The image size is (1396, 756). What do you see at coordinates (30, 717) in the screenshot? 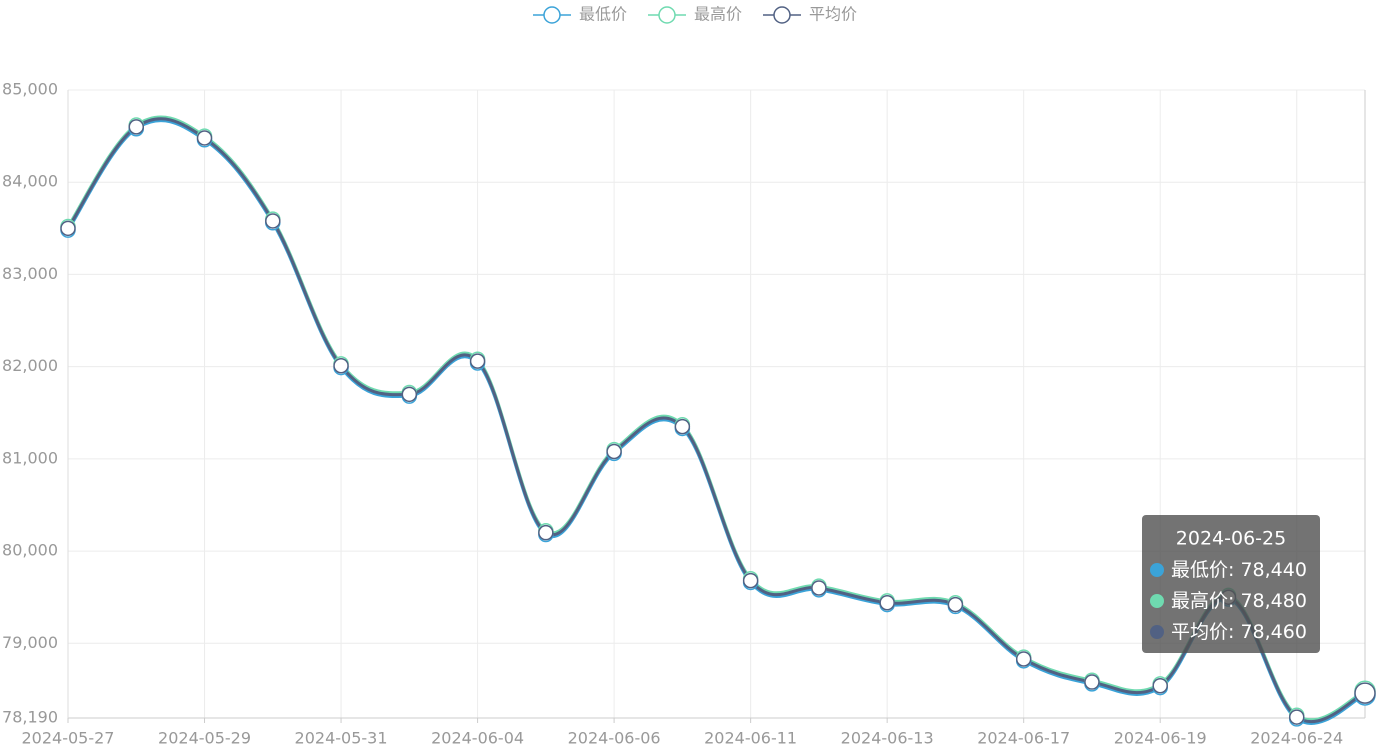
I see `y-tick-label: 78,190` at bounding box center [30, 717].